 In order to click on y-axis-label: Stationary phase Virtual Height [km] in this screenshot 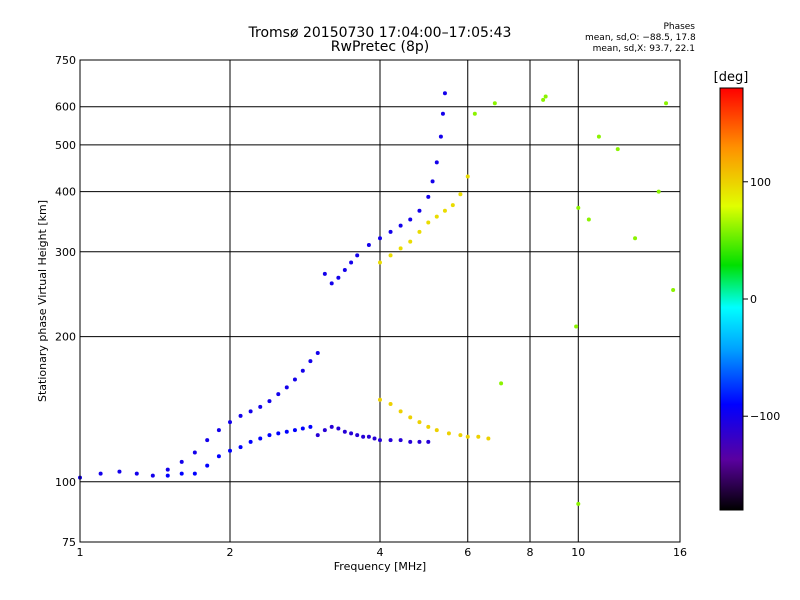, I will do `click(42, 301)`.